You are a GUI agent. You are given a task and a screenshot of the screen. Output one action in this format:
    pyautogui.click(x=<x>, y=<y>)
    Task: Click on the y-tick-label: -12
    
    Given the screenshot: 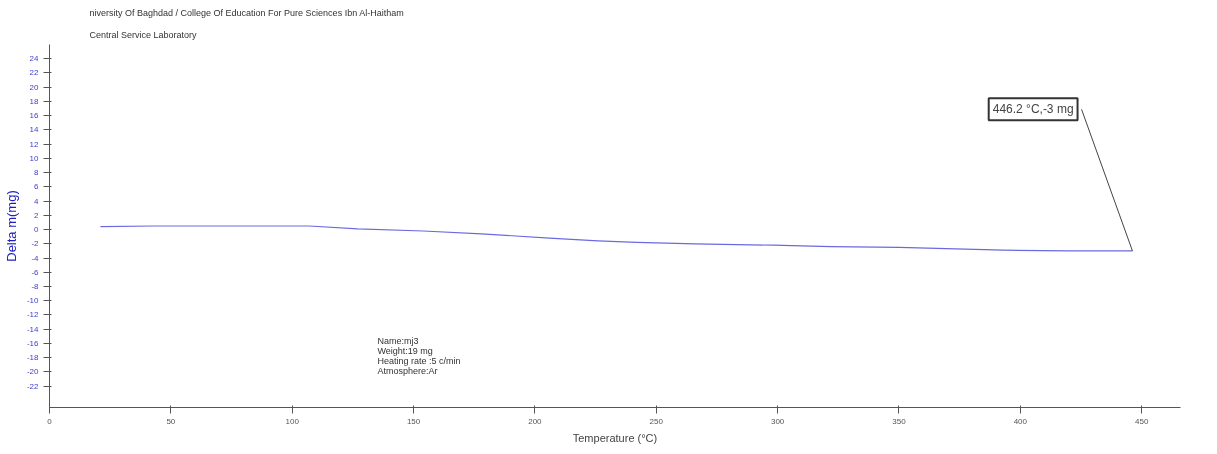 What is the action you would take?
    pyautogui.click(x=33, y=315)
    